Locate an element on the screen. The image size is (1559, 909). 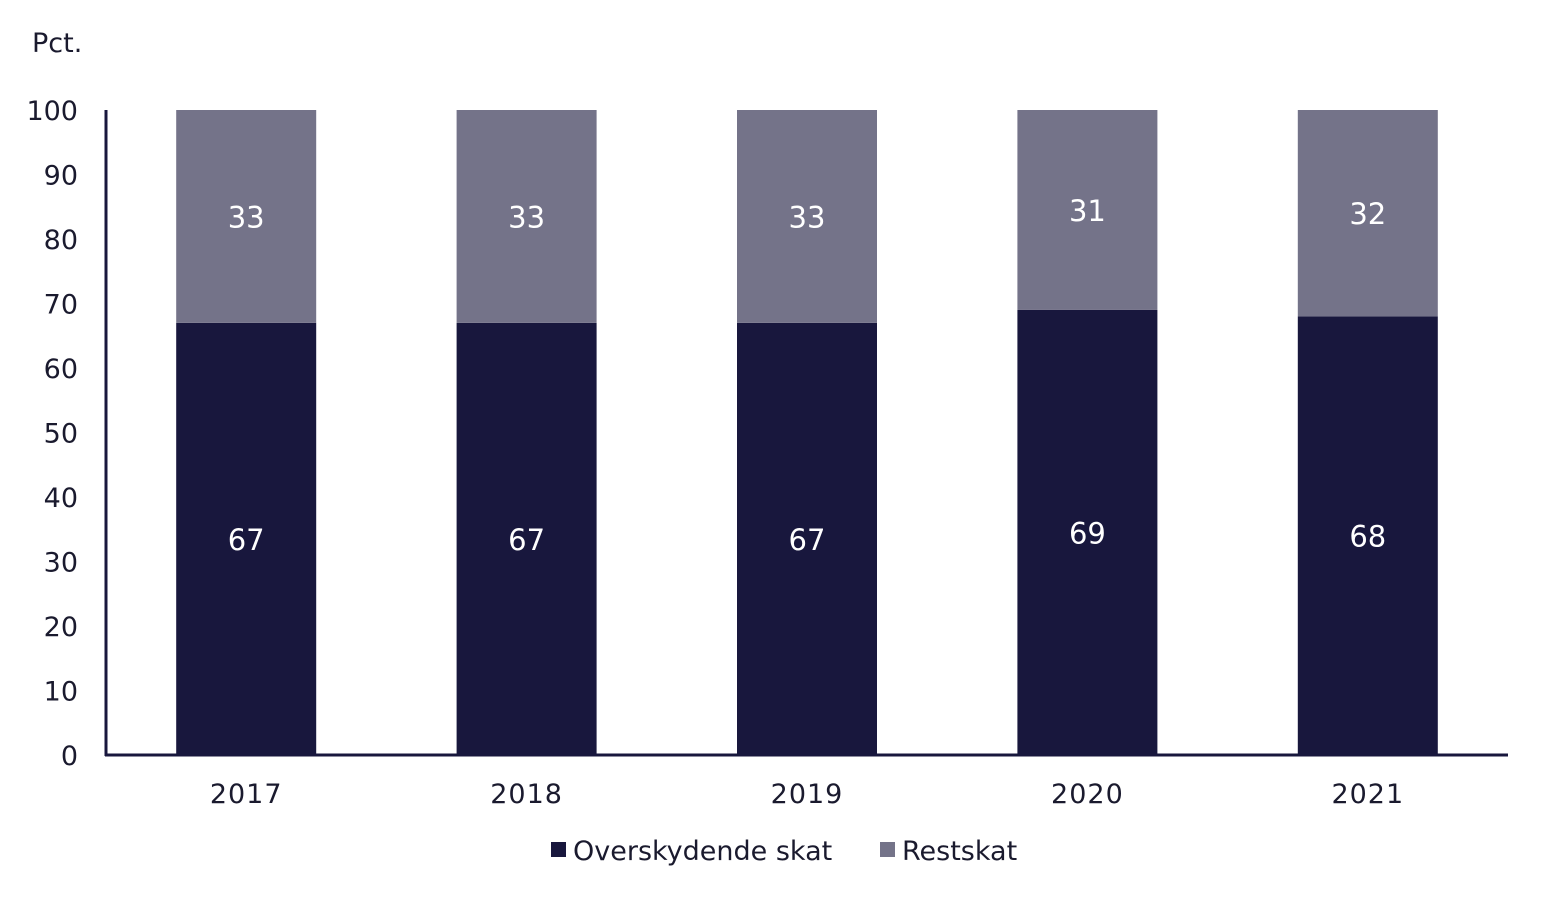
y-tick-label: 70 is located at coordinates (61, 305).